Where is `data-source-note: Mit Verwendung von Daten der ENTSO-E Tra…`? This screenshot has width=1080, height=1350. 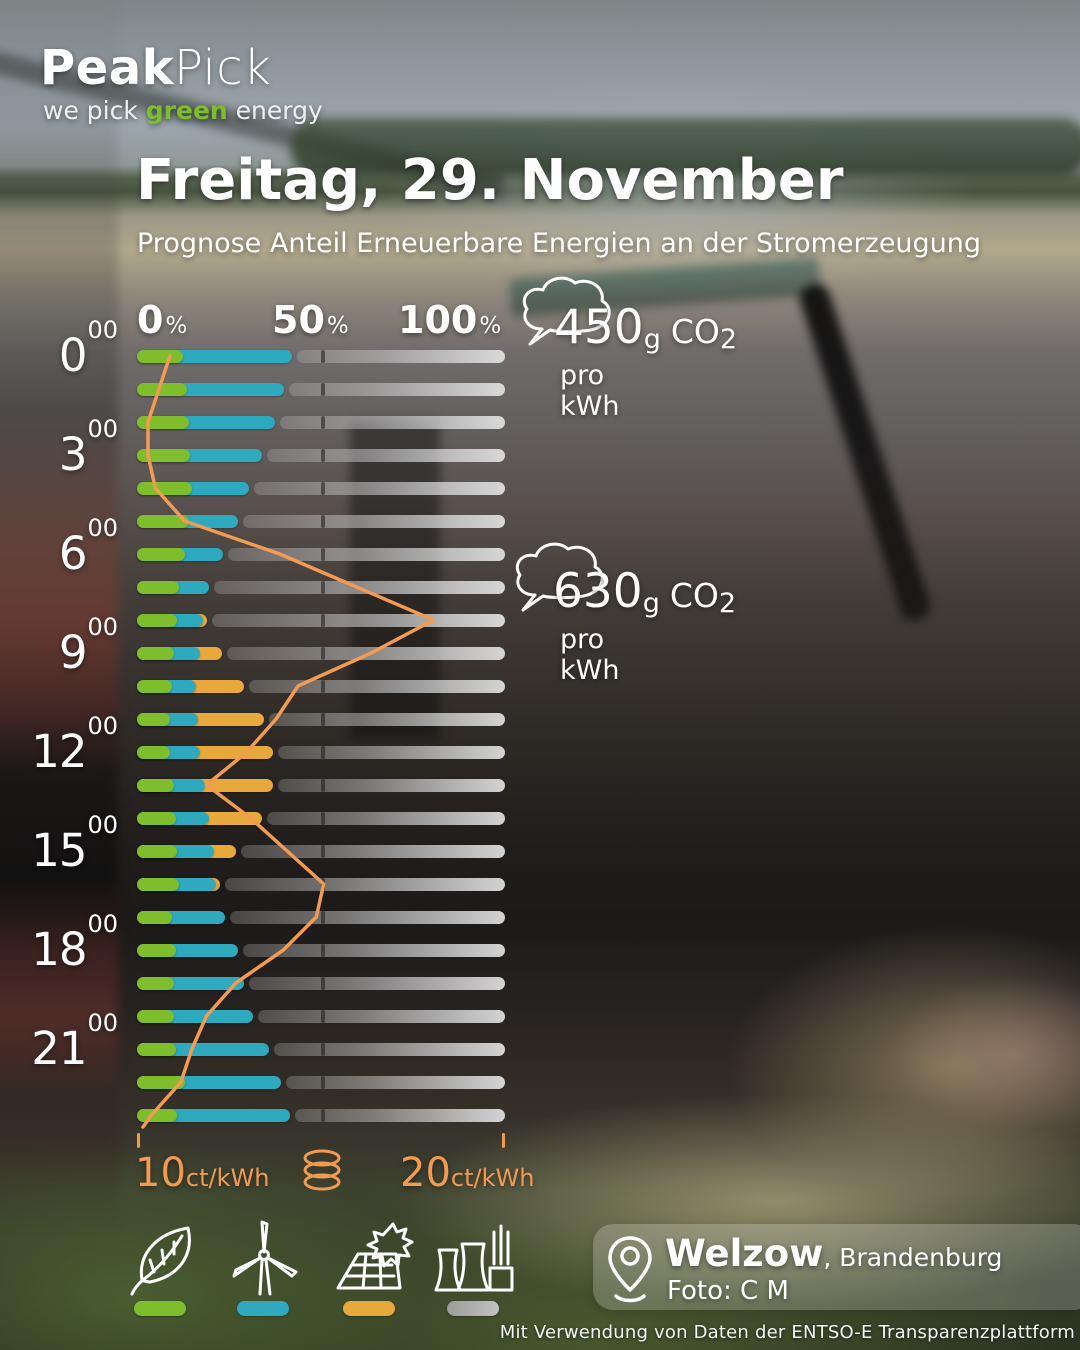 data-source-note: Mit Verwendung von Daten der ENTSO-E Tra… is located at coordinates (787, 1332).